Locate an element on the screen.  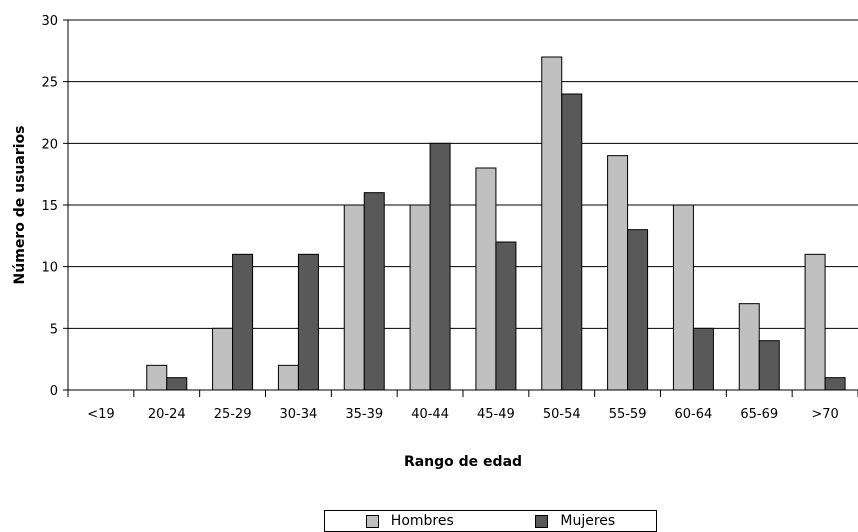
y-axis-title: Número de usuarios is located at coordinates (20, 205).